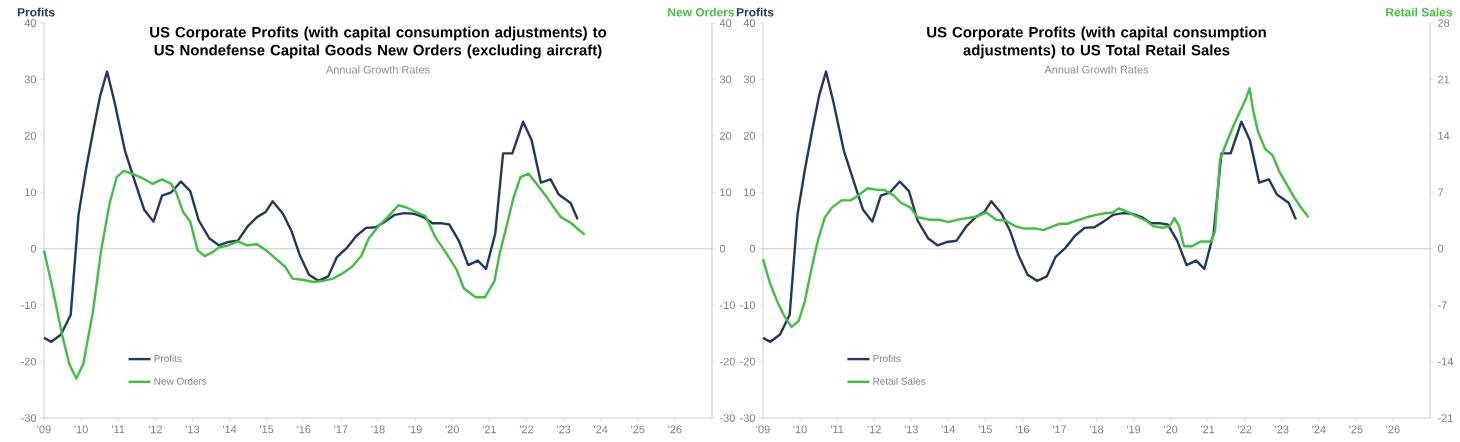 This screenshot has height=442, width=1460. I want to click on y2-tick-label: 40, so click(725, 23).